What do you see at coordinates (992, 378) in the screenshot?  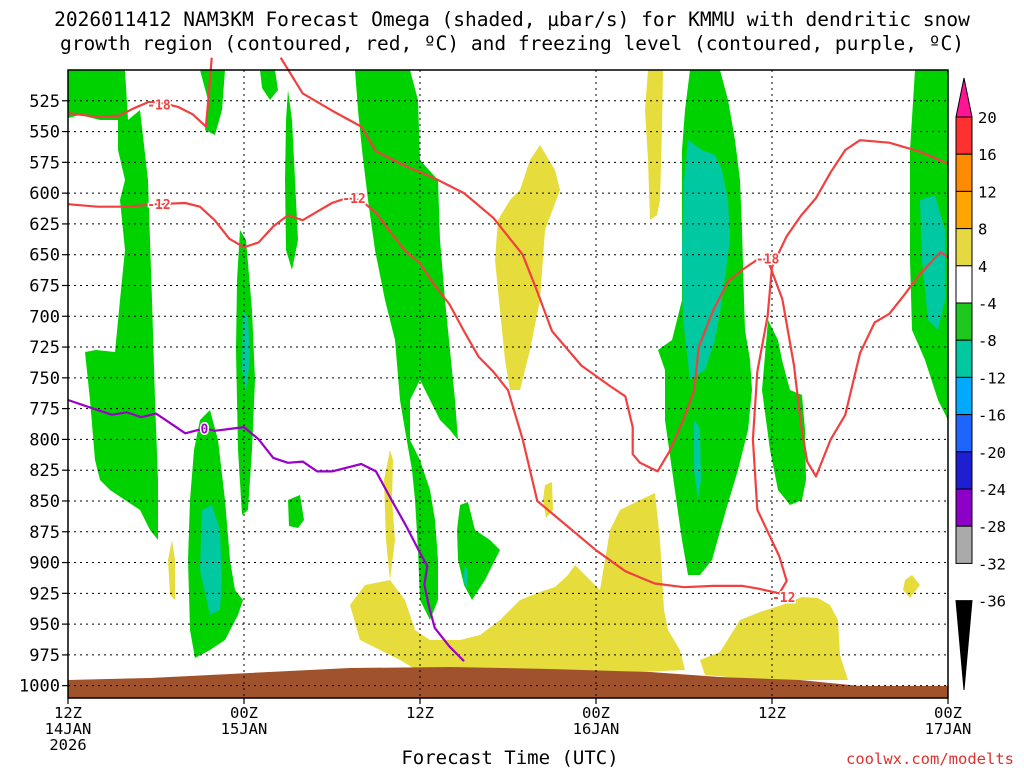 I see `colorbar-label: -12` at bounding box center [992, 378].